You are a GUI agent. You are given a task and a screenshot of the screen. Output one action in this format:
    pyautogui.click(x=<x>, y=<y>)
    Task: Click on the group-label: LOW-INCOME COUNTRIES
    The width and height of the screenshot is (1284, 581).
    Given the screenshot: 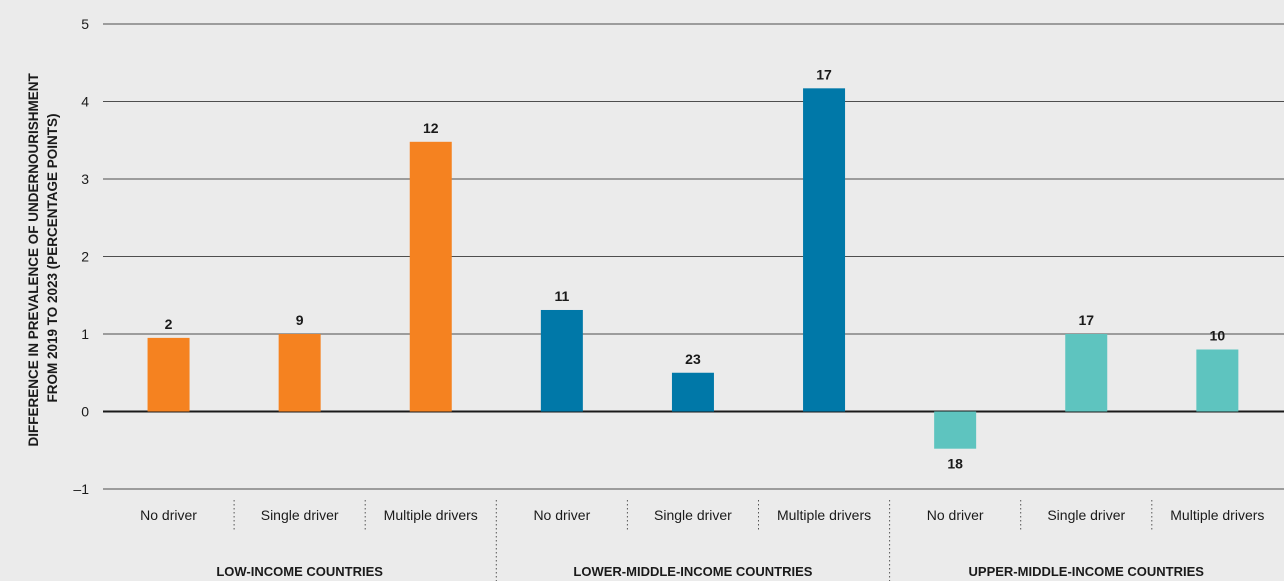 What is the action you would take?
    pyautogui.click(x=299, y=571)
    